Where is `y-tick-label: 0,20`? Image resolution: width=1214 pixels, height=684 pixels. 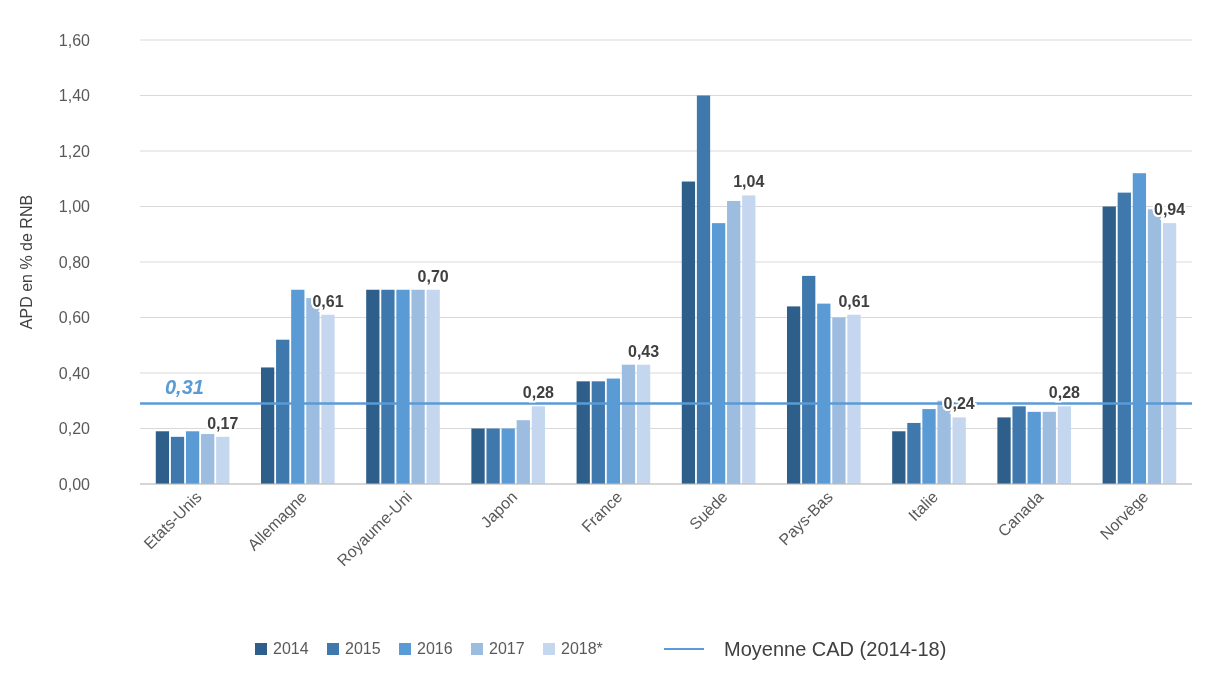
y-tick-label: 0,20 is located at coordinates (74, 429).